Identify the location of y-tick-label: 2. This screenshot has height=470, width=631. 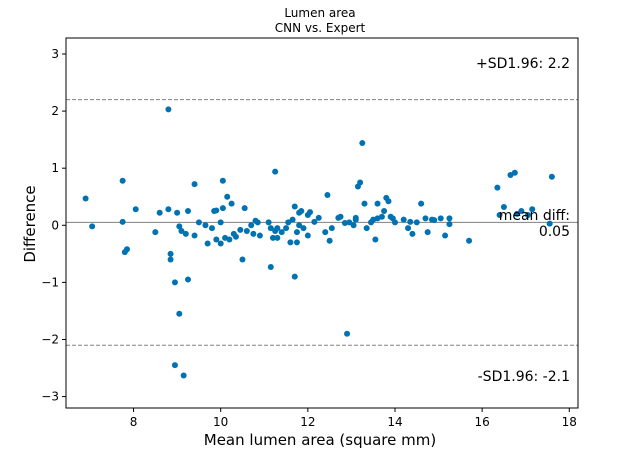
(55, 111).